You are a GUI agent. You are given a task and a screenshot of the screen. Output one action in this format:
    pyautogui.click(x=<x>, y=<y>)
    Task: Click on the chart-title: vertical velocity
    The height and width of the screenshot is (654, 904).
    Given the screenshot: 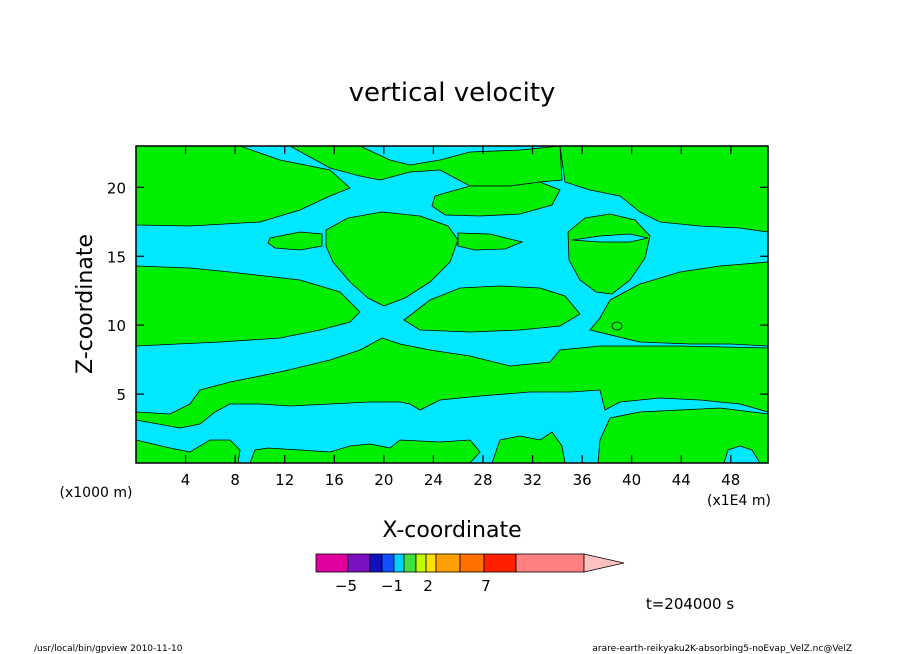 What is the action you would take?
    pyautogui.click(x=452, y=93)
    